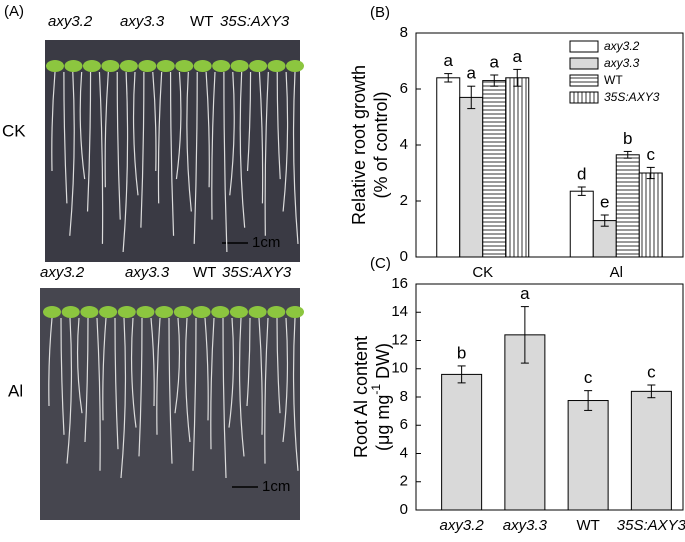  I want to click on row-label: Al, so click(15, 390).